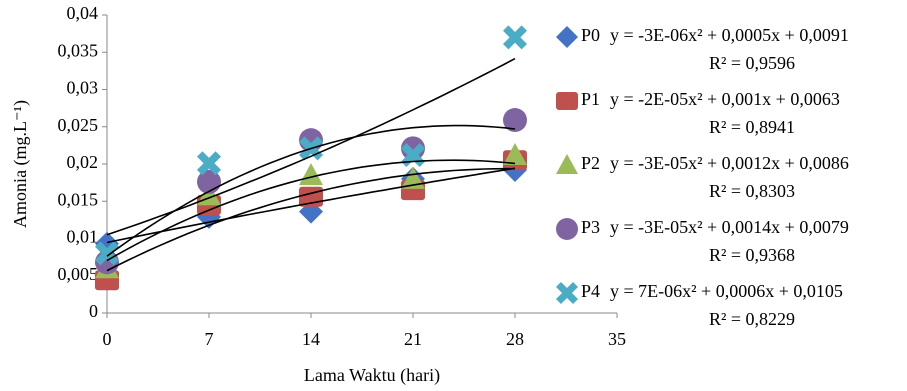 Image resolution: width=907 pixels, height=391 pixels. What do you see at coordinates (752, 319) in the screenshot?
I see `legend-r2: R² = 0,8229` at bounding box center [752, 319].